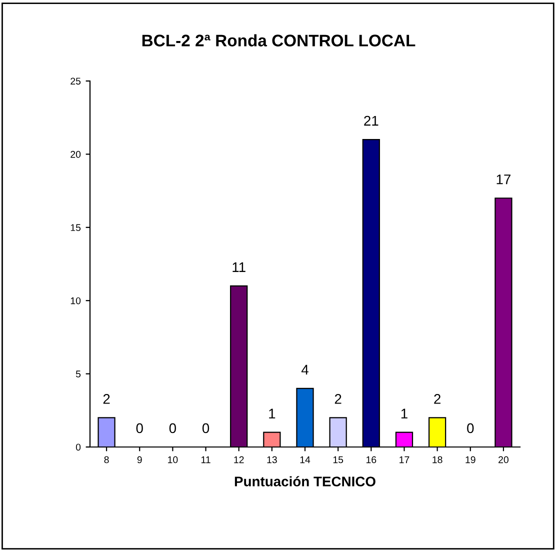 Image resolution: width=557 pixels, height=551 pixels. What do you see at coordinates (173, 460) in the screenshot?
I see `x-tick-label: 10` at bounding box center [173, 460].